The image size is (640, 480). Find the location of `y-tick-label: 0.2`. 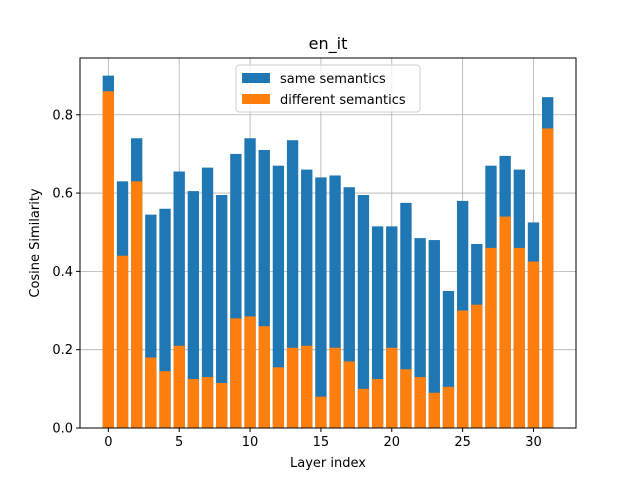

y-tick-label: 0.2 is located at coordinates (62, 350).